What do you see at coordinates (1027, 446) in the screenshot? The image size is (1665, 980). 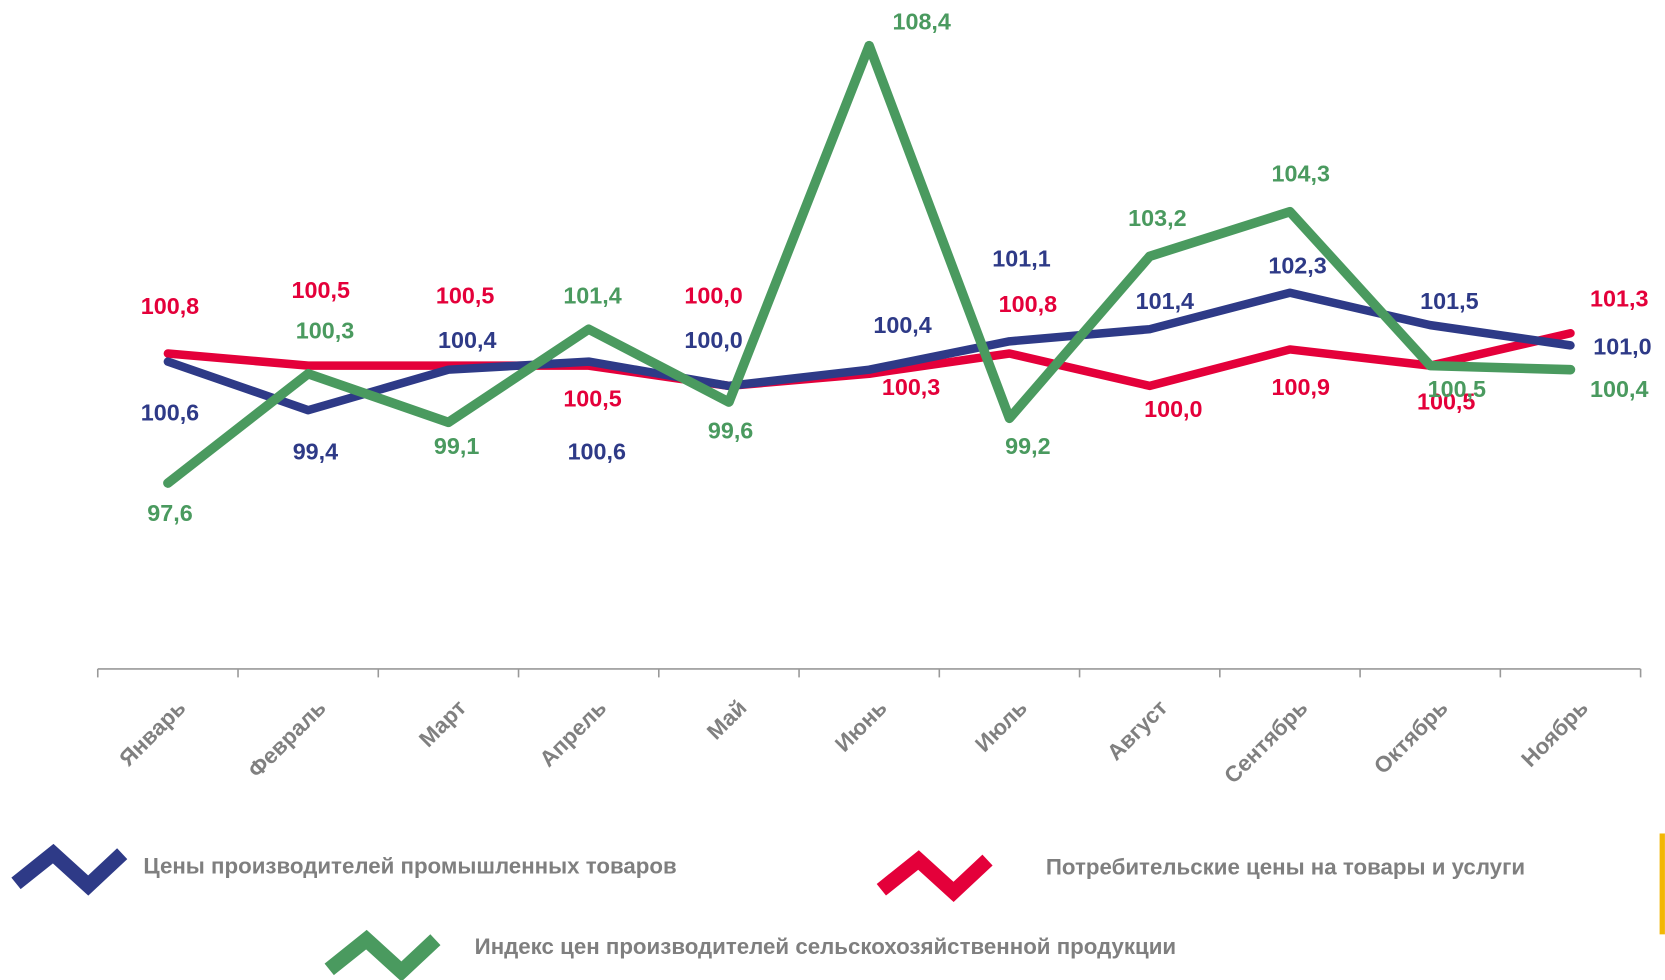 I see `data-label: 99,2` at bounding box center [1027, 446].